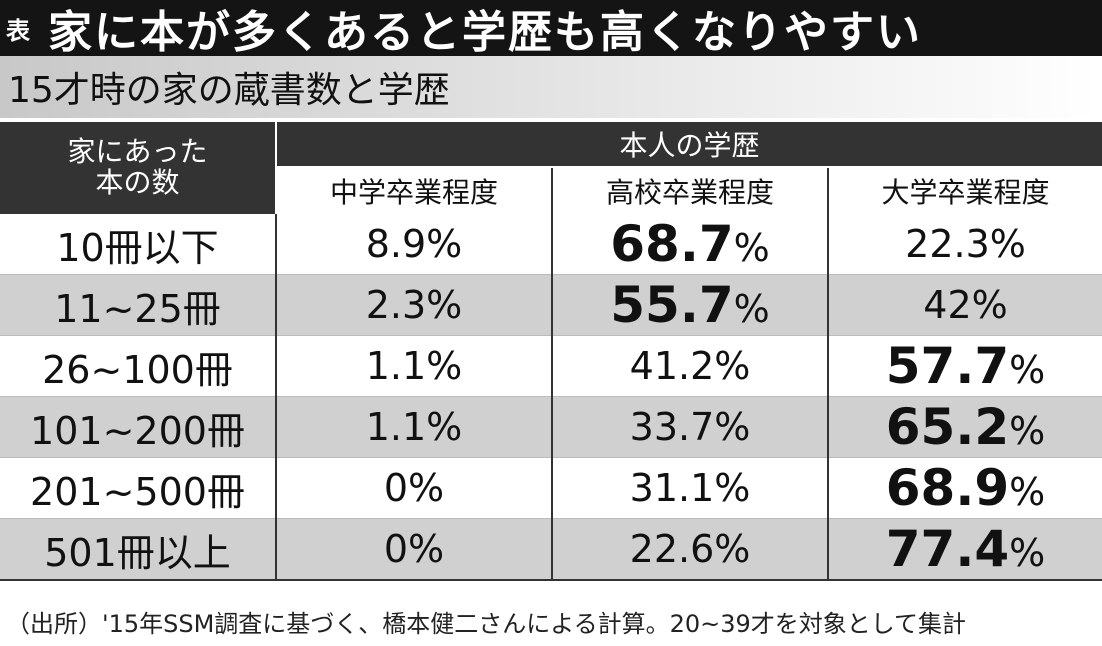  I want to click on cell-value: 65.2, so click(947, 427).